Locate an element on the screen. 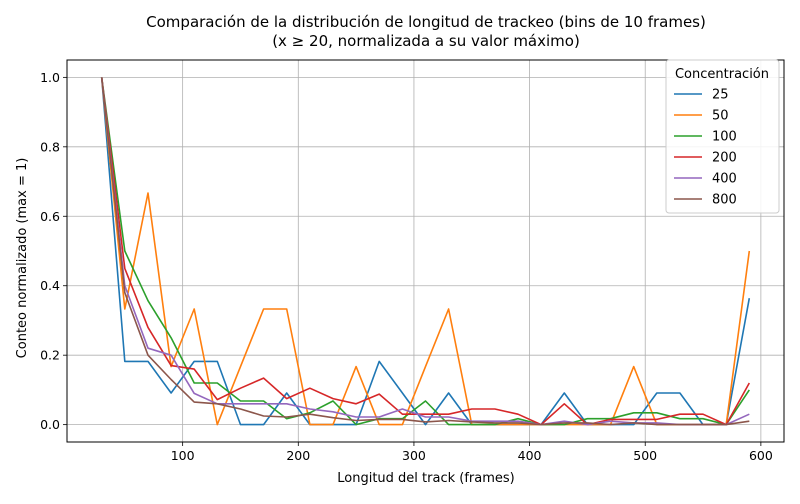  legend-box is located at coordinates (722, 136).